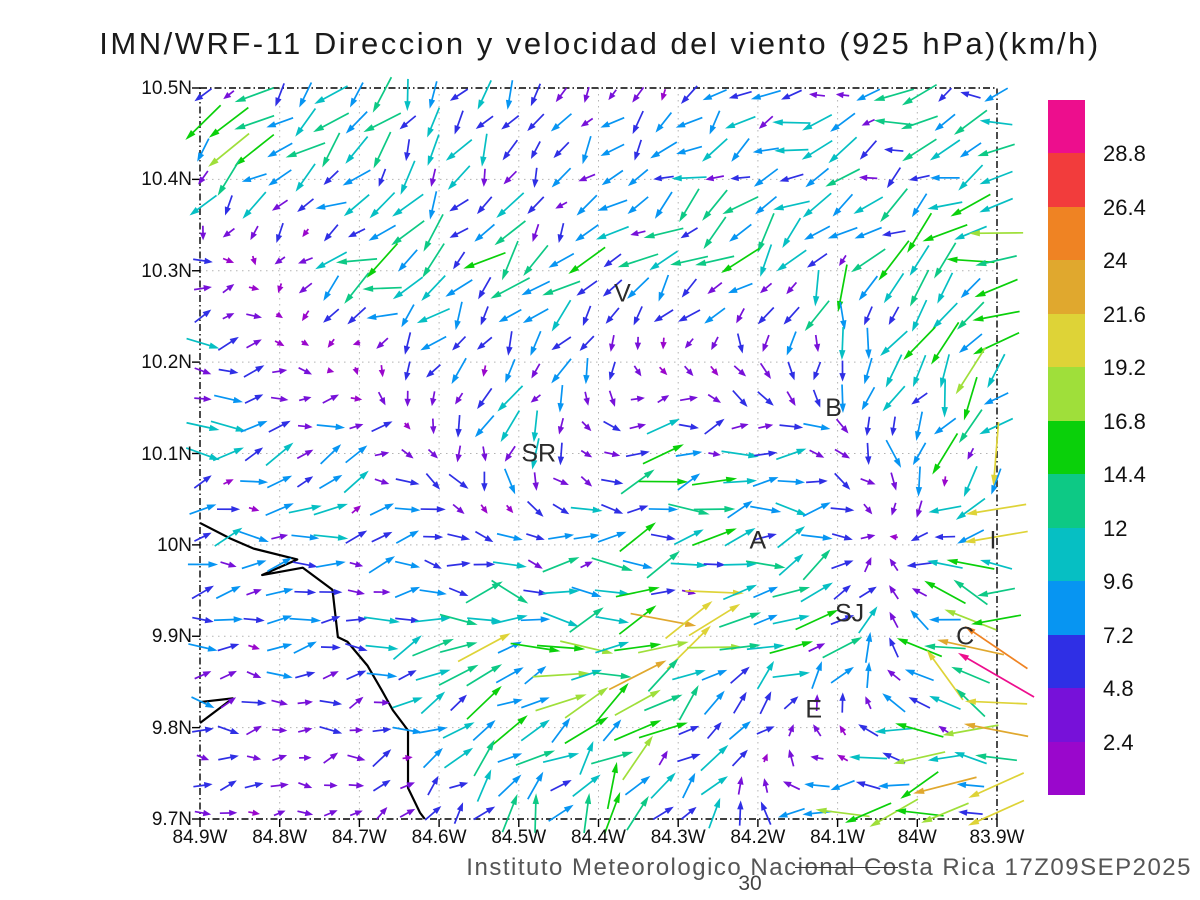 The image size is (1200, 900). I want to click on colorbar-label: 14.4, so click(1124, 475).